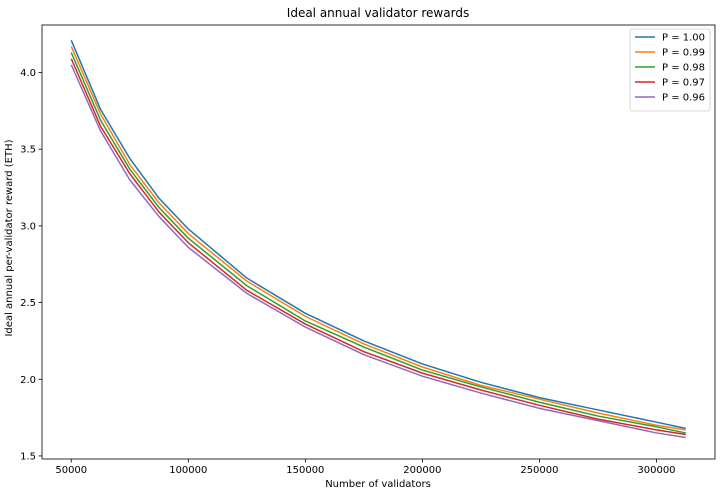  I want to click on y-tick-label: 1.5, so click(28, 456).